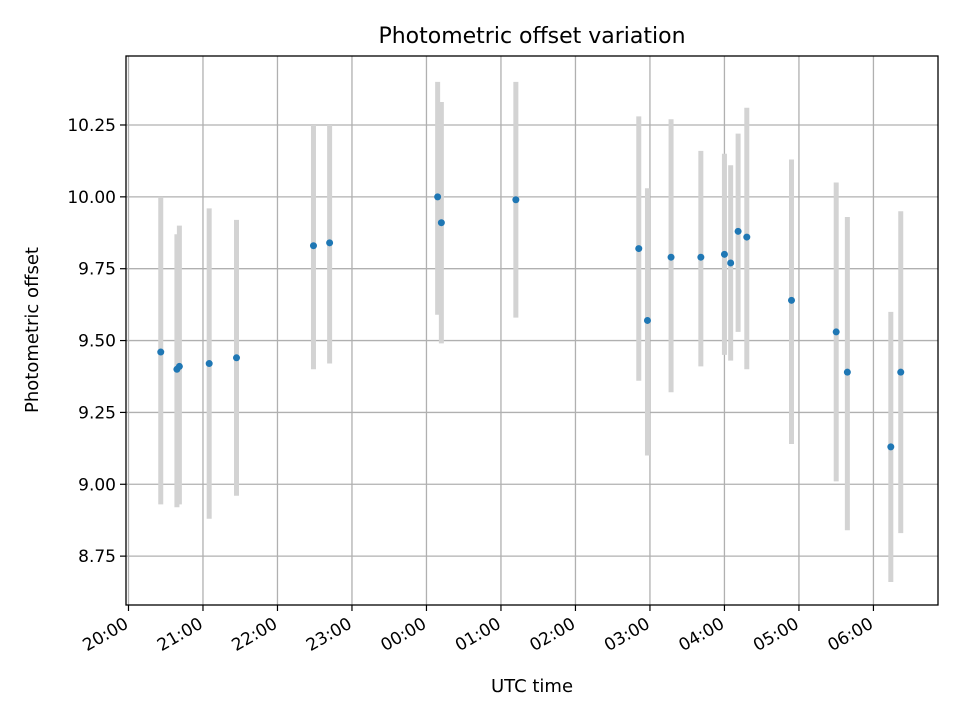 The height and width of the screenshot is (720, 960). Describe the element at coordinates (329, 635) in the screenshot. I see `x-tick-label: 23:00` at that location.